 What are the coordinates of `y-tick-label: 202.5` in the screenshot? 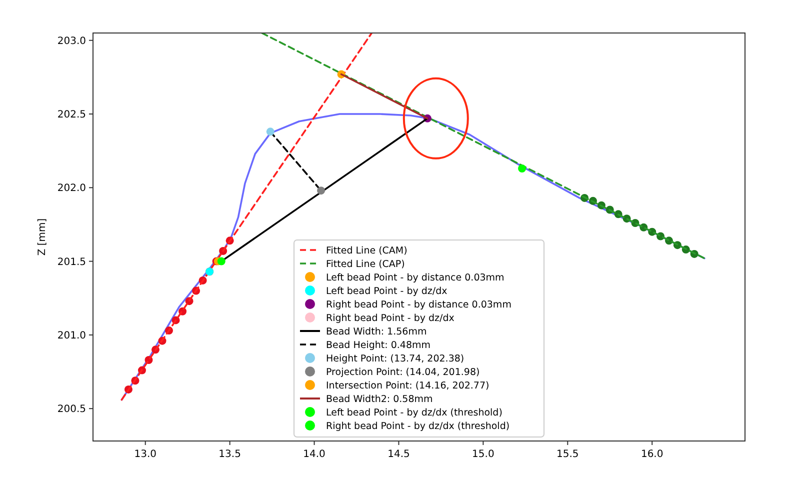 It's located at (71, 115).